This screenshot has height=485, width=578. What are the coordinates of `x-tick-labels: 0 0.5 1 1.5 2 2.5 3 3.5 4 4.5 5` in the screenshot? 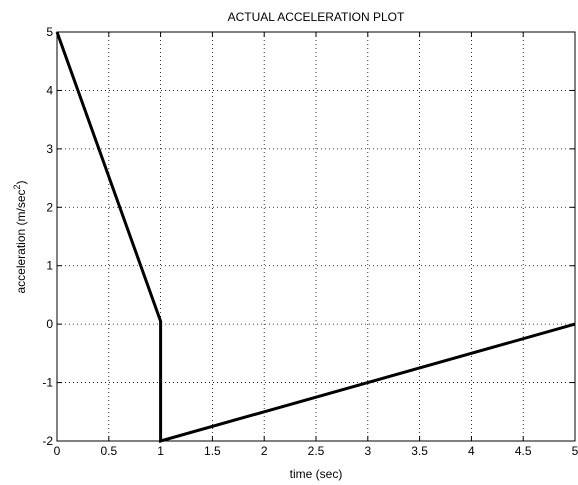 It's located at (316, 451).